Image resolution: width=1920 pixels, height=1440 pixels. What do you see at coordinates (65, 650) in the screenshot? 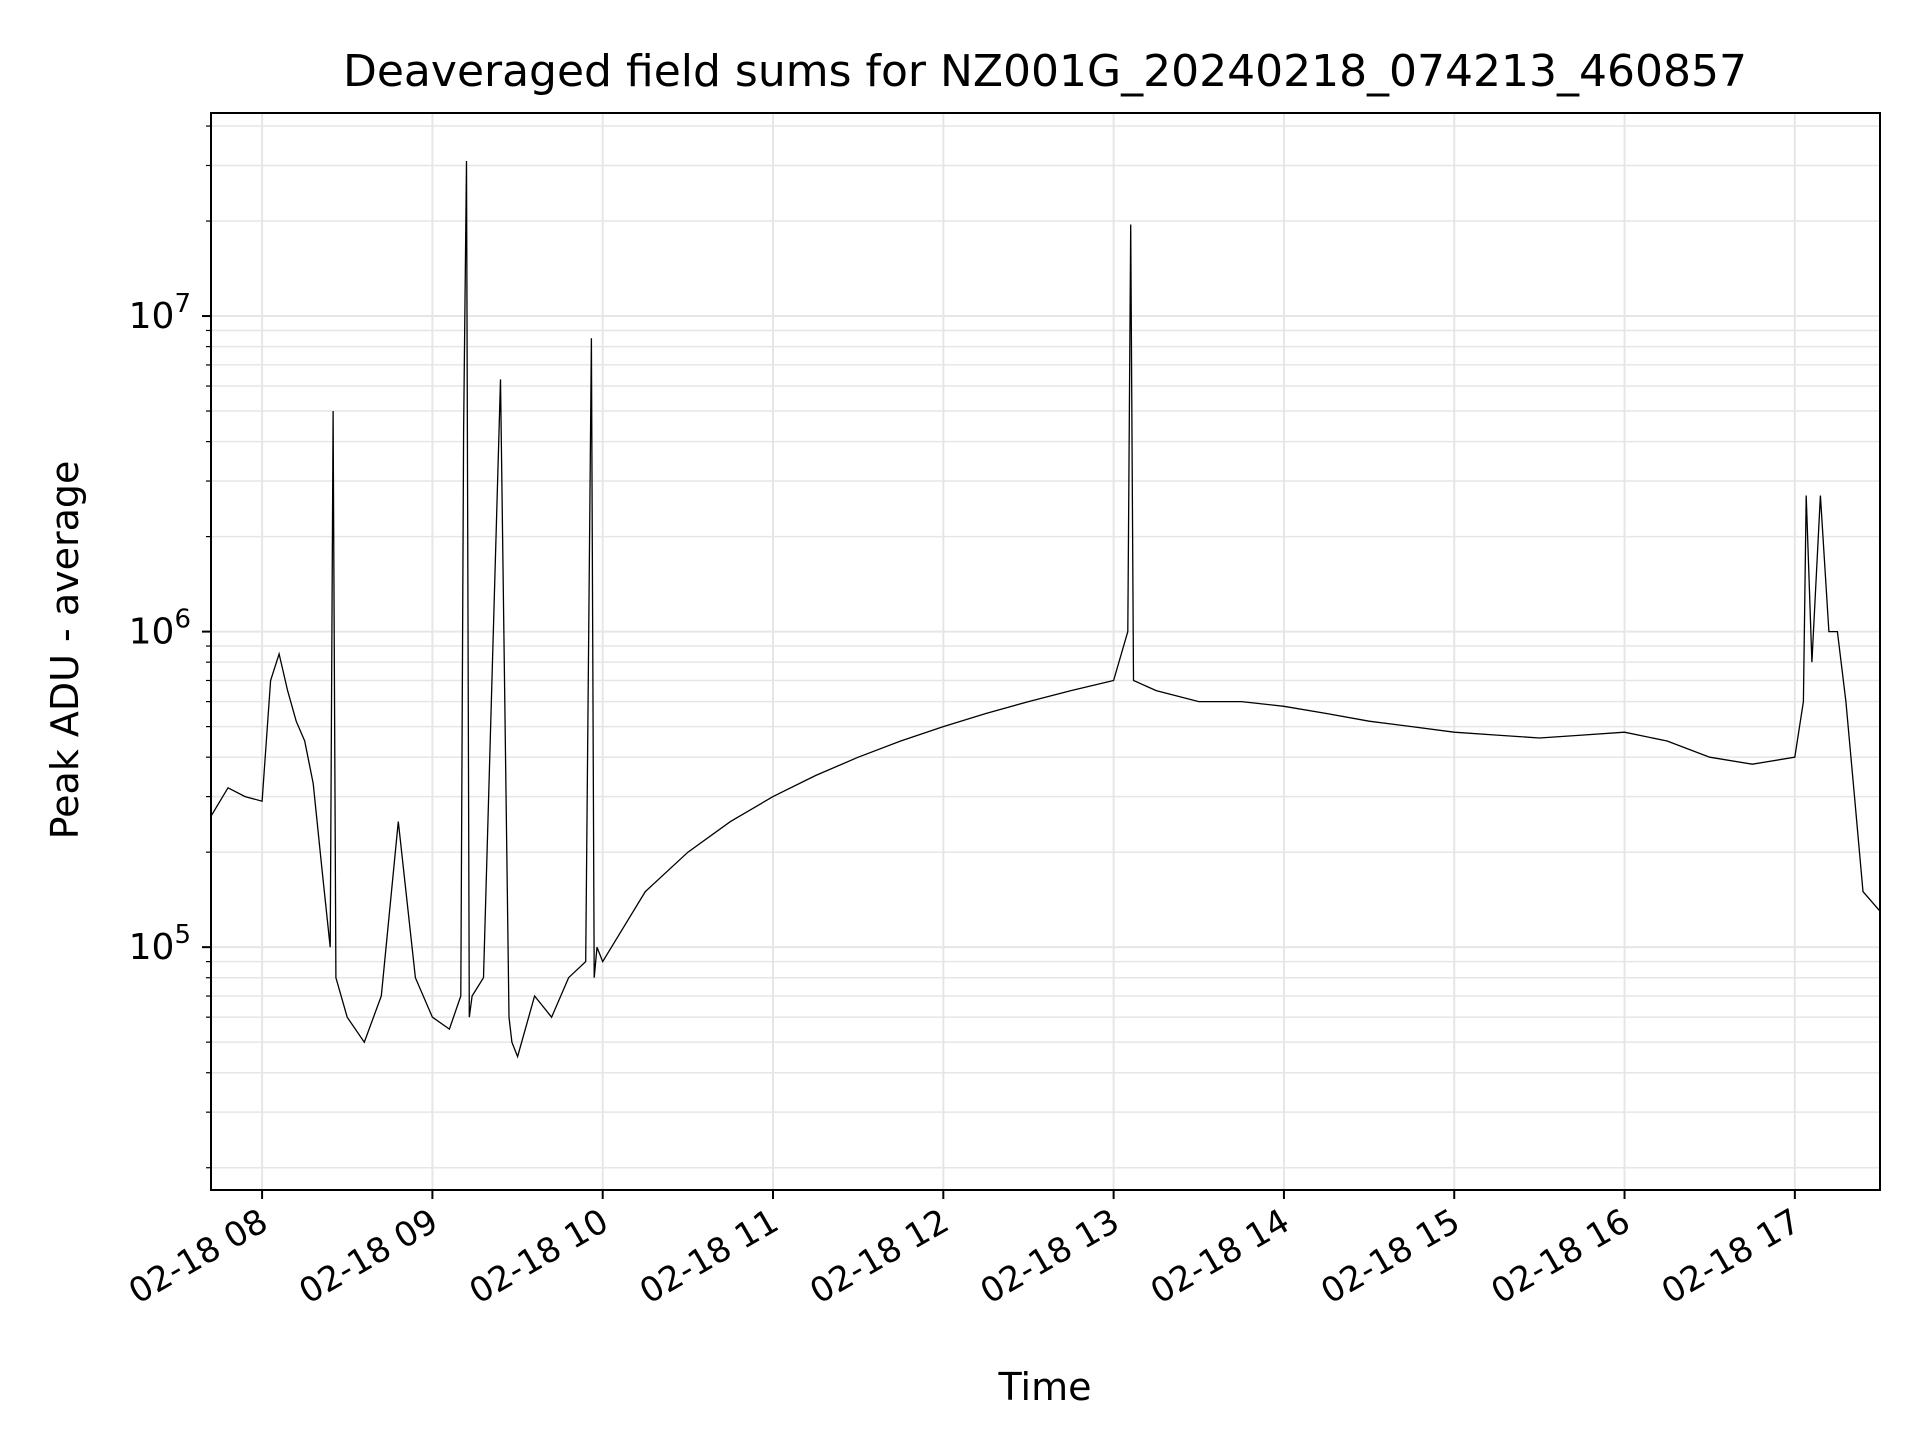
I see `y-axis-label: Peak ADU - average` at bounding box center [65, 650].